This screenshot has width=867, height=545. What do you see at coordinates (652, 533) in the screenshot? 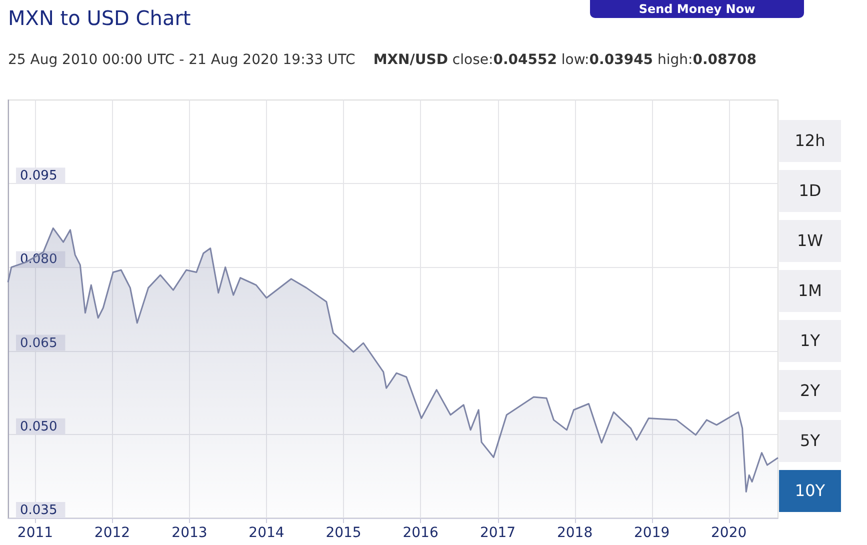
I see `x-tick-label: 2019` at bounding box center [652, 533].